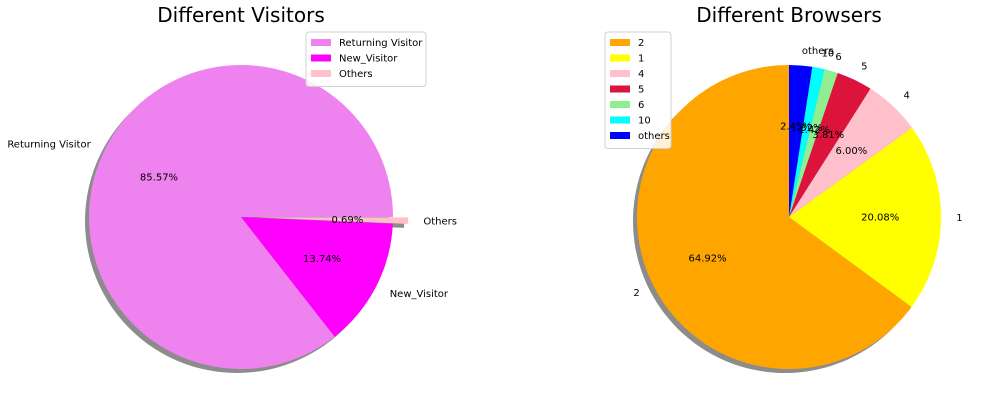 Image resolution: width=986 pixels, height=415 pixels. I want to click on visitors-legend: Returning Visitor New_Visitor Others, so click(366, 59).